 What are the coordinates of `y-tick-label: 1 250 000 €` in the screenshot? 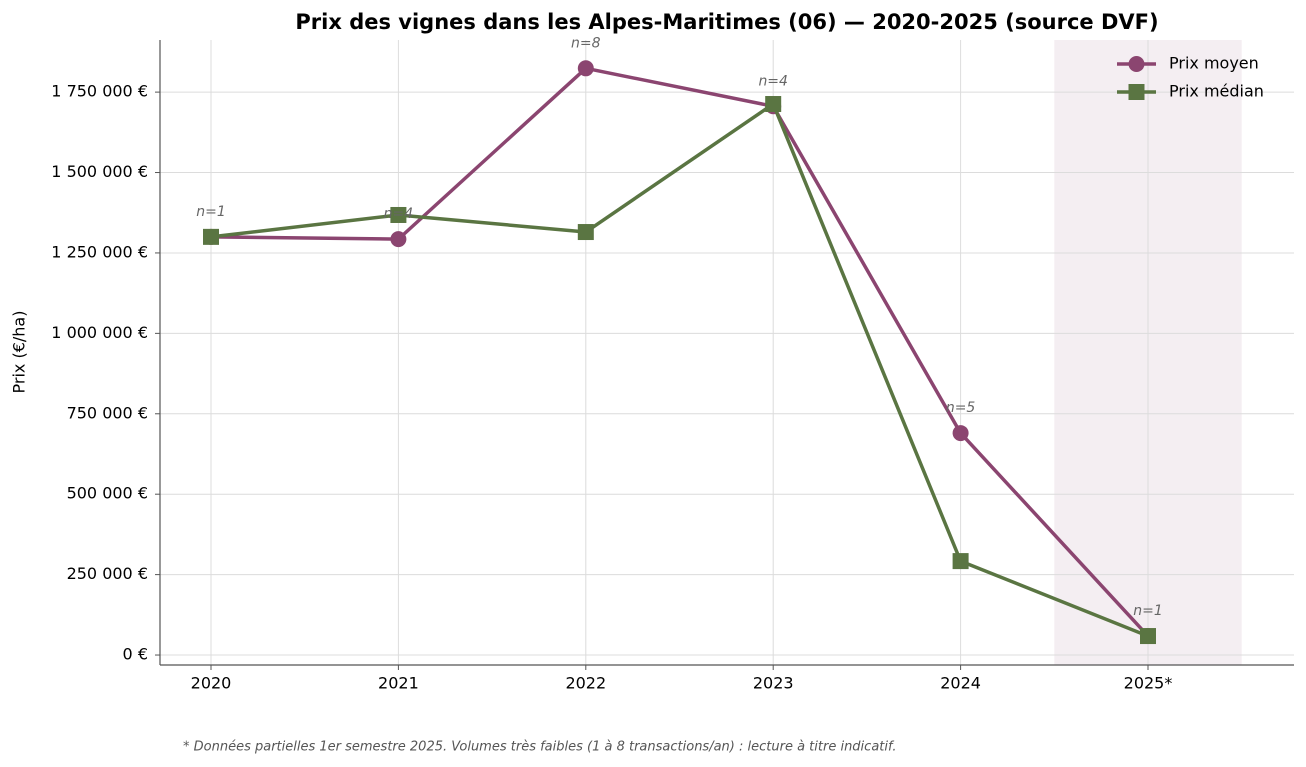 It's located at (99, 251).